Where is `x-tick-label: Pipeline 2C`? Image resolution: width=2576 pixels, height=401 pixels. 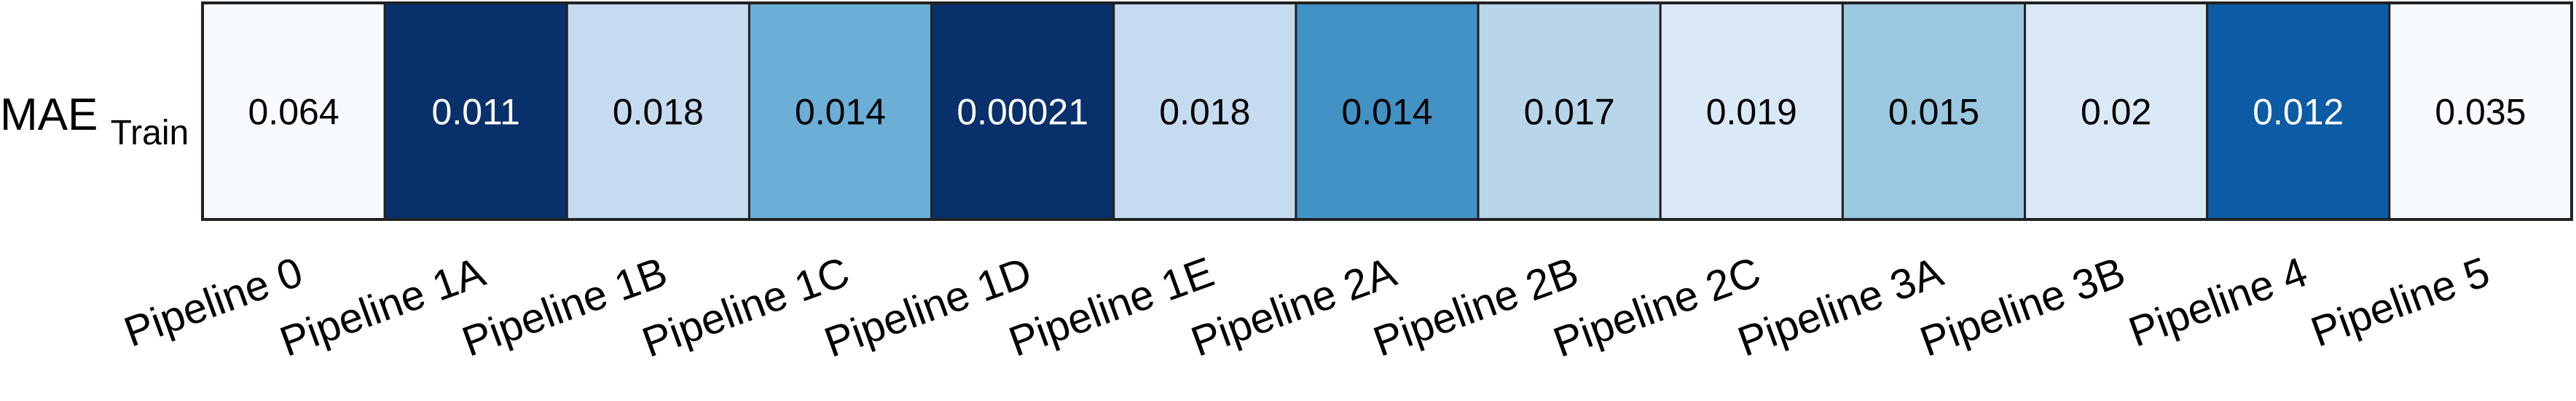 x-tick-label: Pipeline 2C is located at coordinates (1657, 308).